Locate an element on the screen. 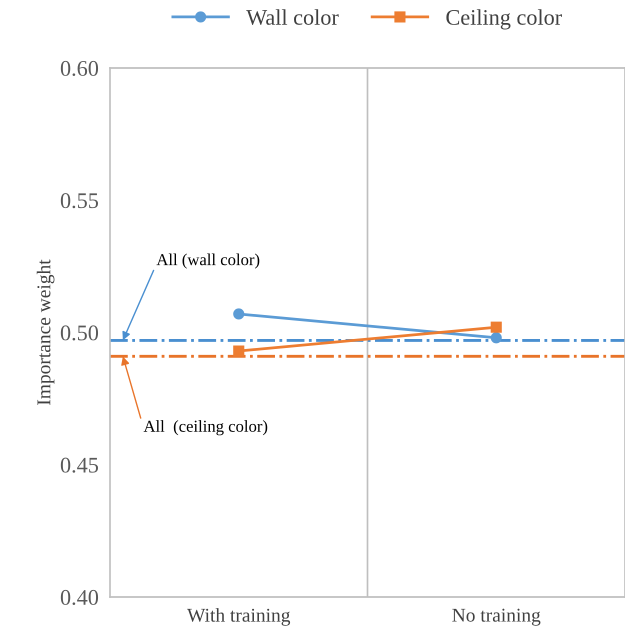  ref-line-label: All (wall color) is located at coordinates (208, 261).